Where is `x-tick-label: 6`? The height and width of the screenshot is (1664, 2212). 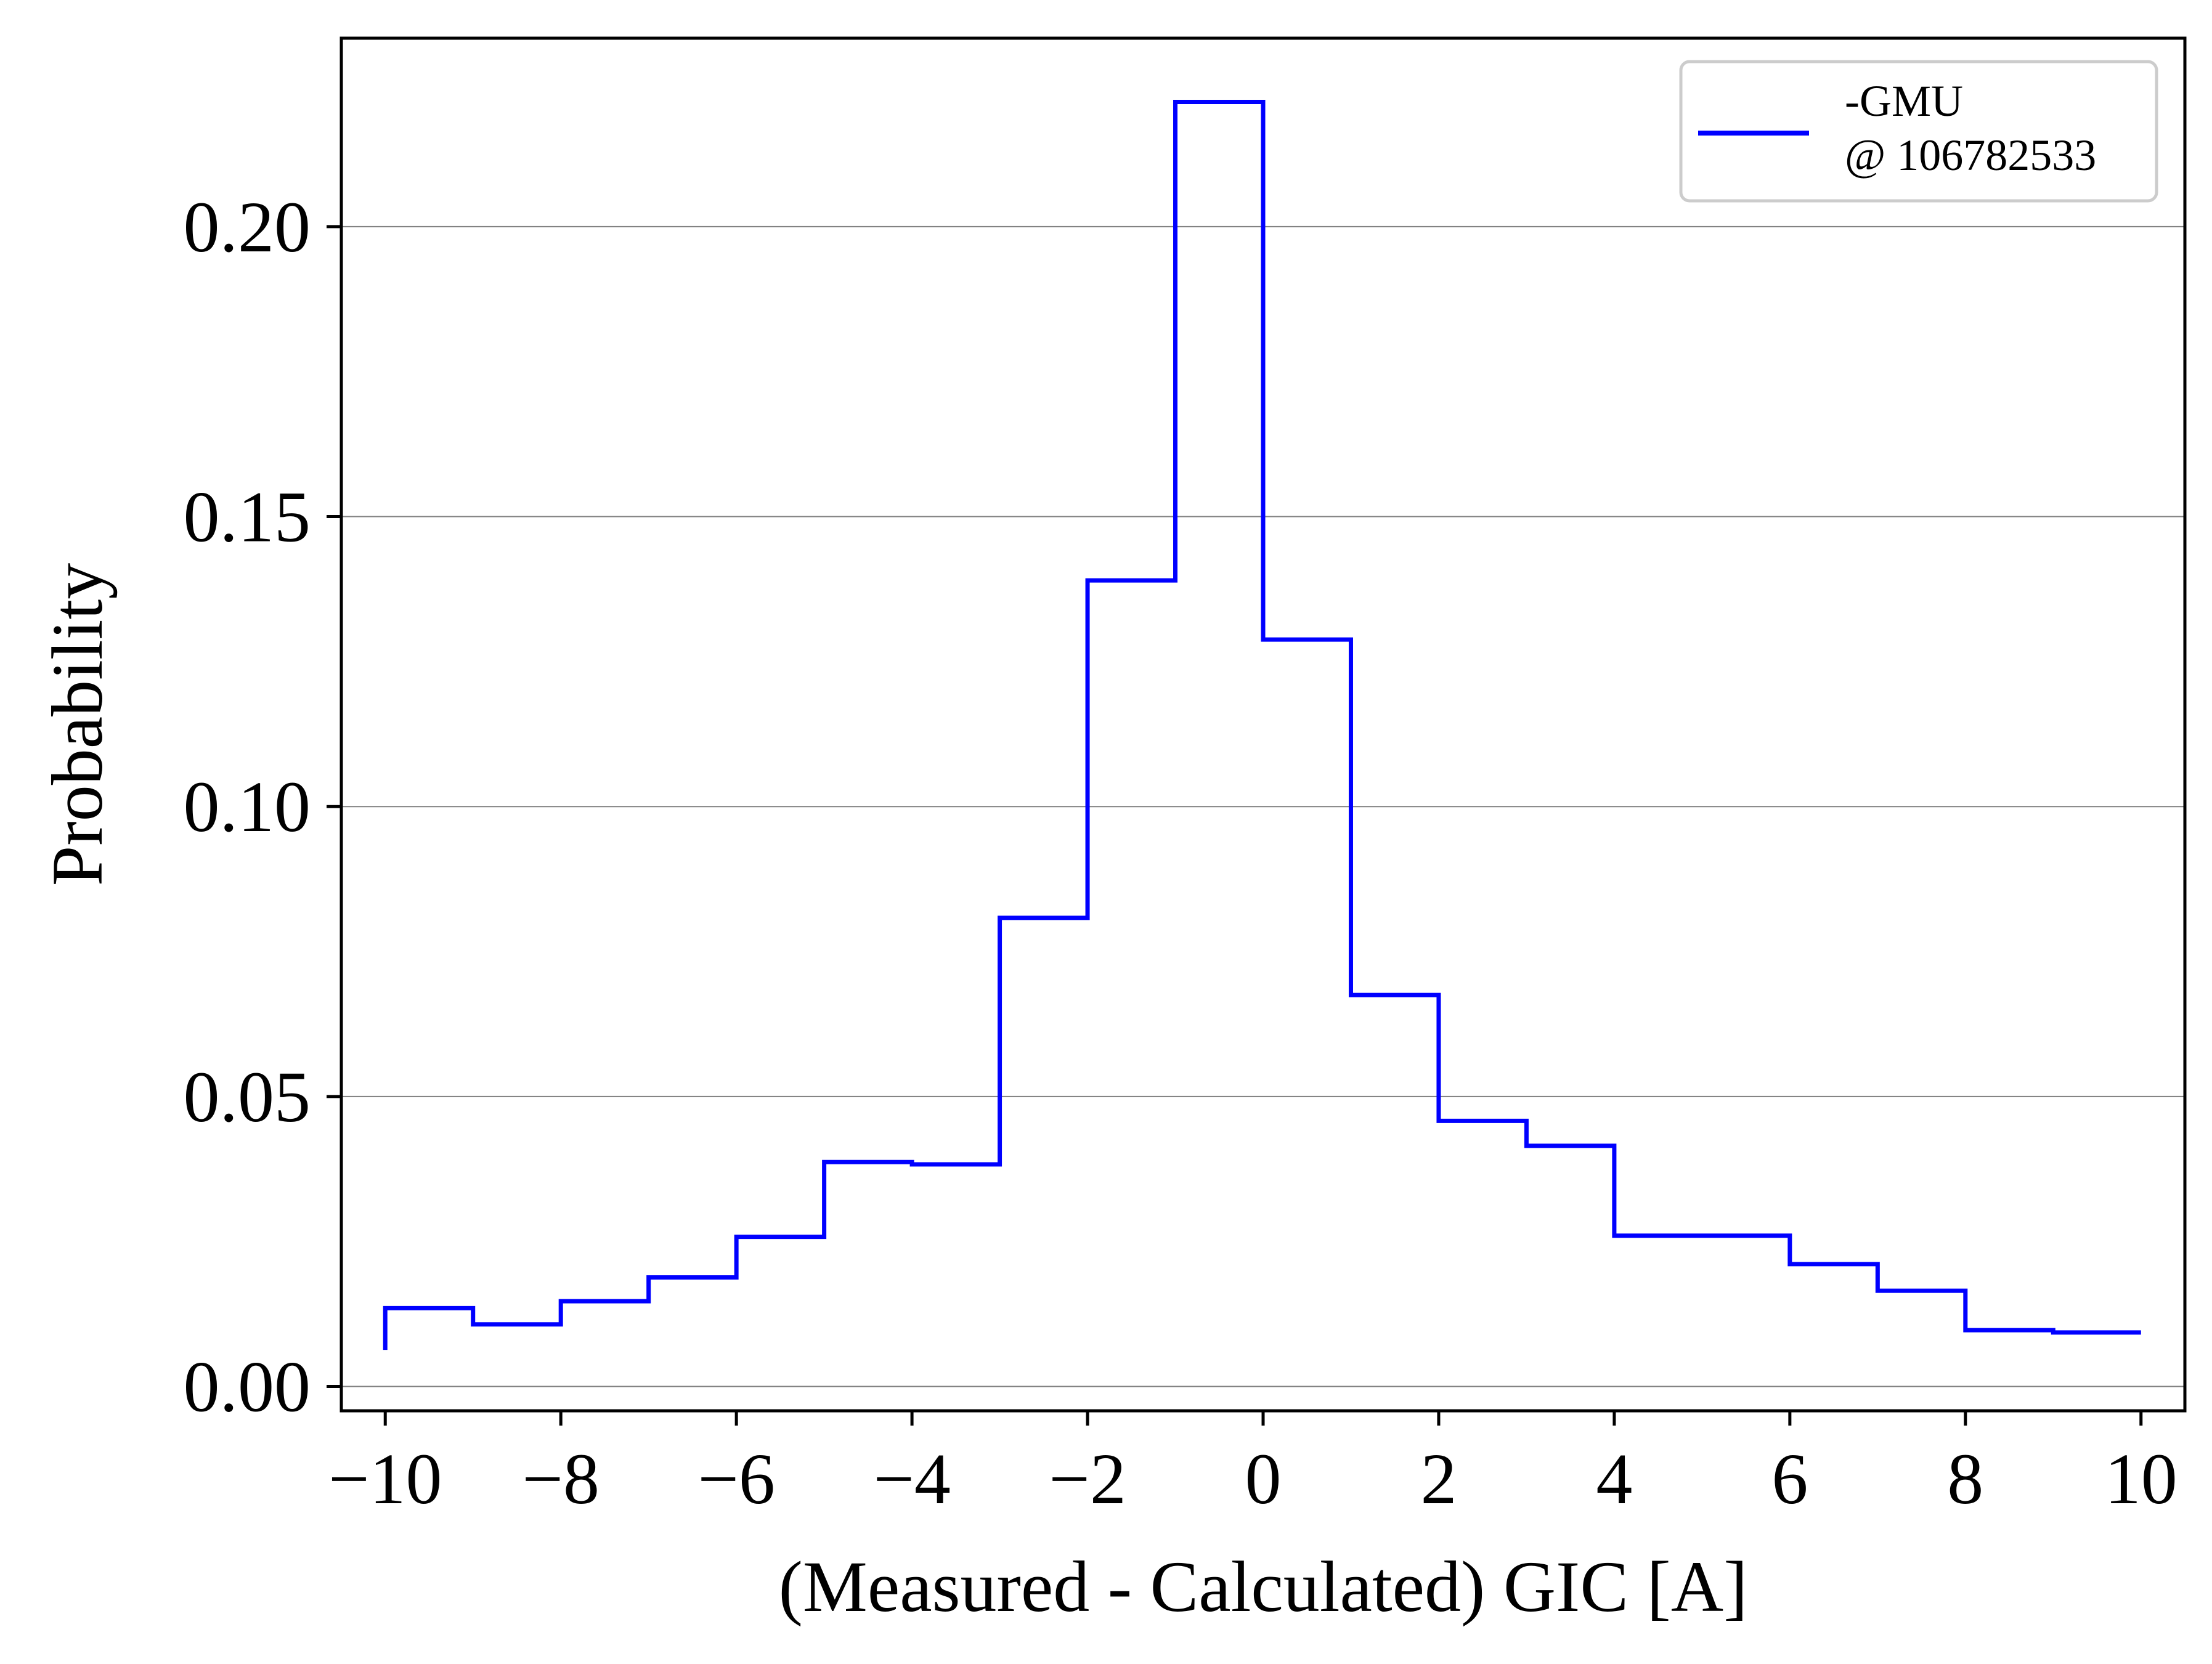
x-tick-label: 6 is located at coordinates (1789, 1479).